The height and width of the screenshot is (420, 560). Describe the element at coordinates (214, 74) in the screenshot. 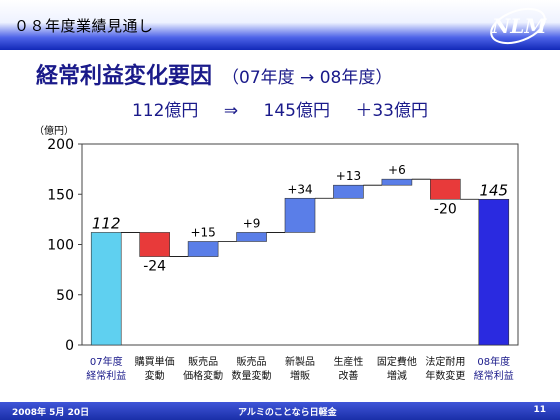

I see `slide-title: 経常利益変化要因 （07年度 → 08年度）` at that location.